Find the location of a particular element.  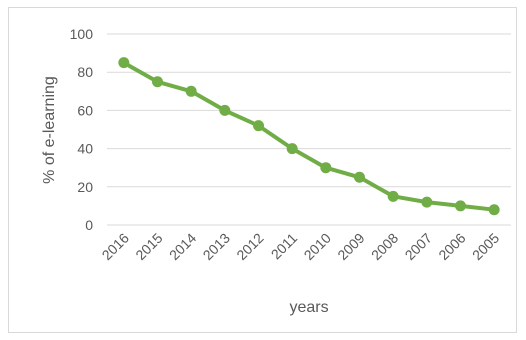

data-point-2012 is located at coordinates (258, 126).